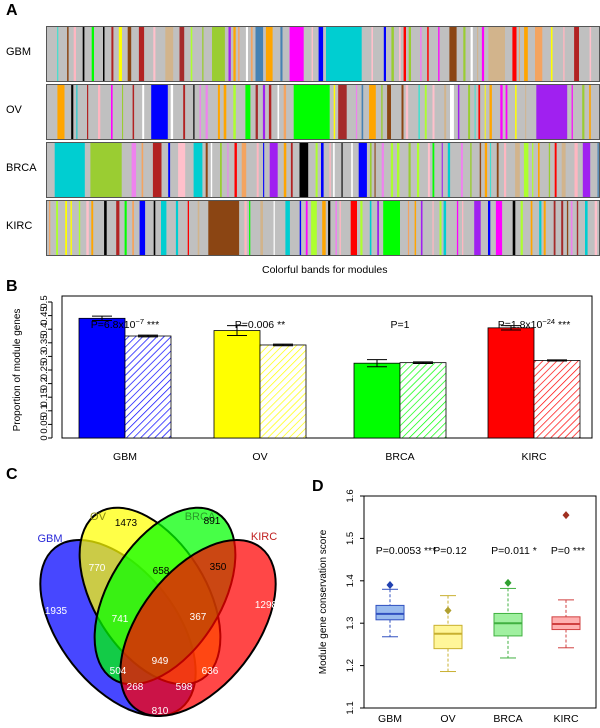 This screenshot has height=728, width=600. What do you see at coordinates (566, 515) in the screenshot?
I see `mean-diamond` at bounding box center [566, 515].